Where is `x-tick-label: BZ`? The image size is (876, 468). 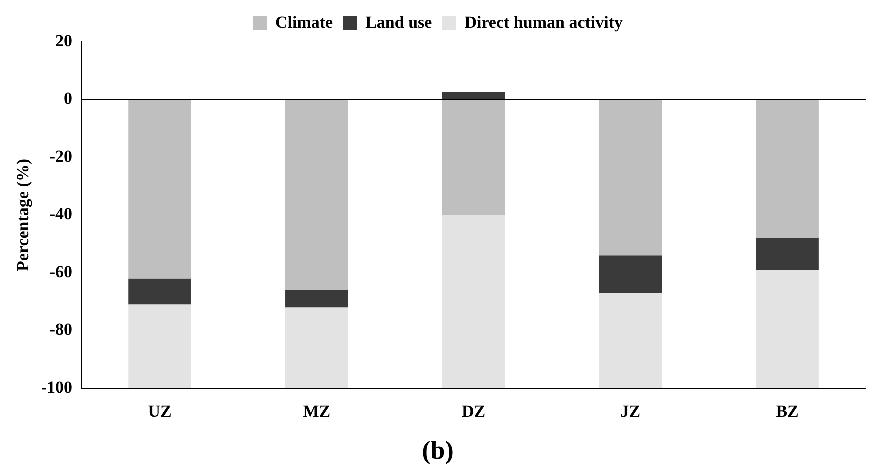
x-tick-label: BZ is located at coordinates (787, 411).